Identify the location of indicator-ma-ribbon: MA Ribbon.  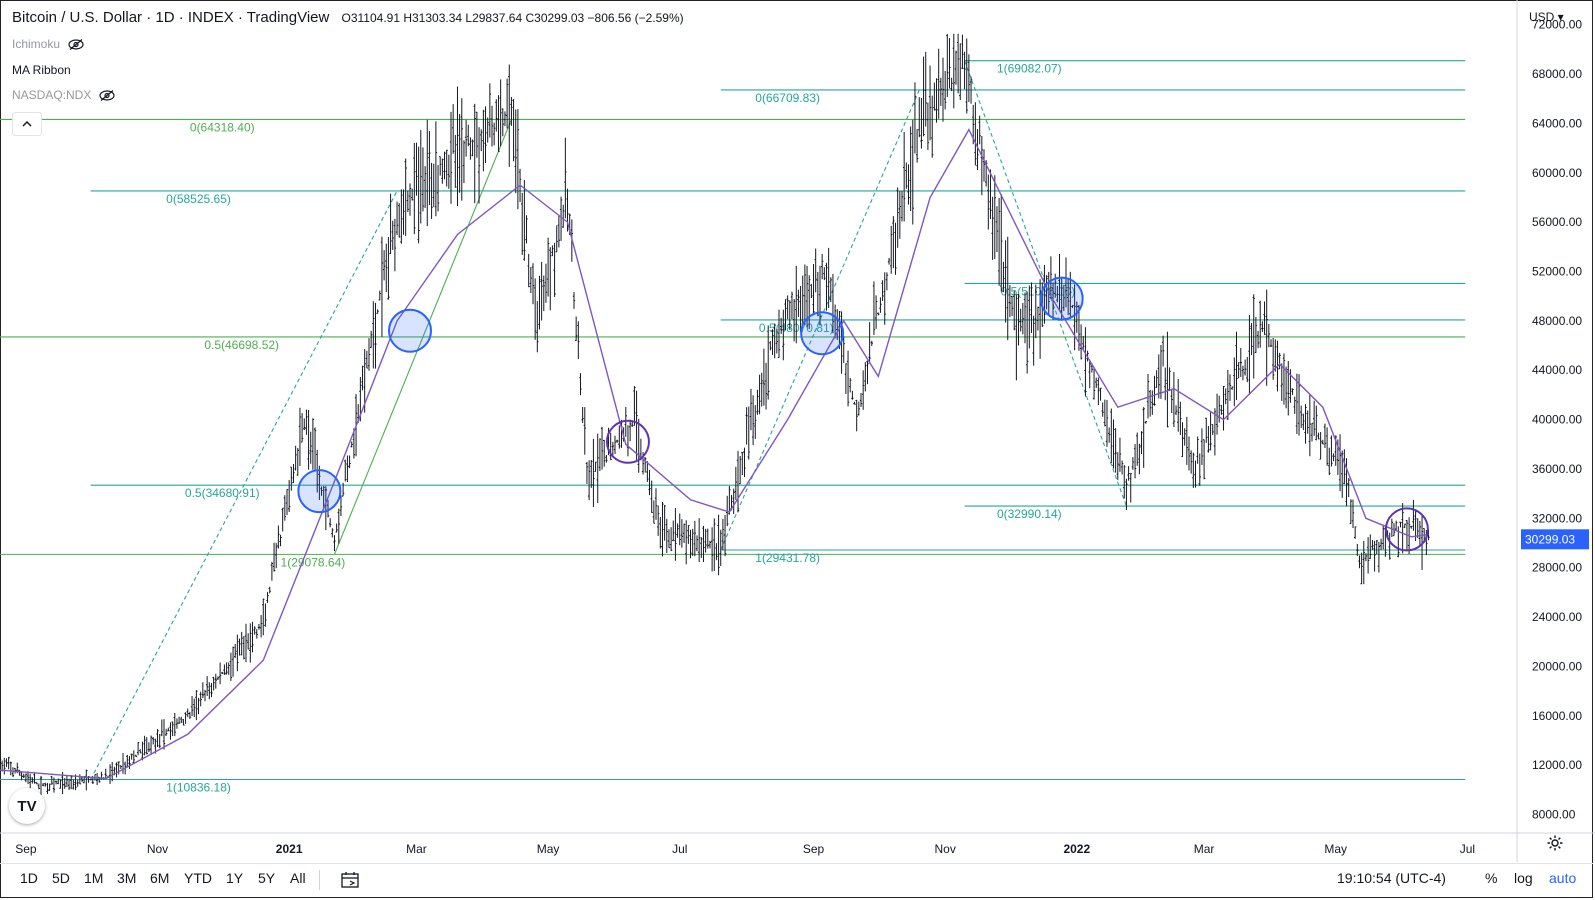
(41, 70).